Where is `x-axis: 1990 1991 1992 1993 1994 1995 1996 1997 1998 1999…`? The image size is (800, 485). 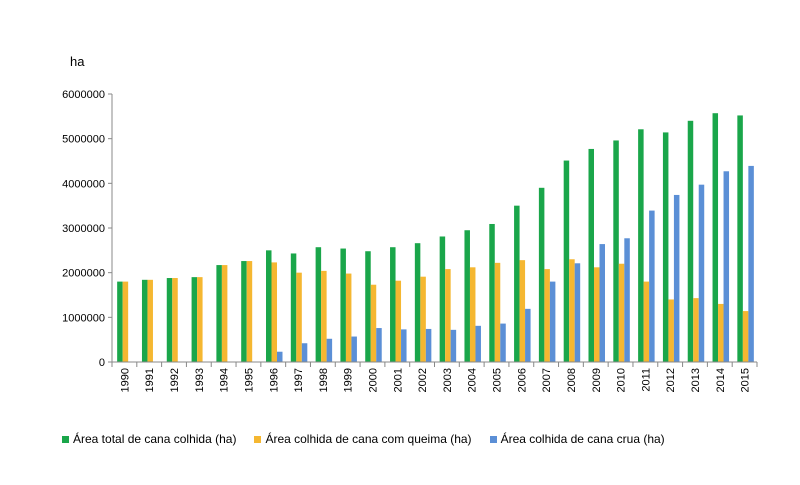 x-axis: 1990 1991 1992 1993 1994 1995 1996 1997 1998 1999… is located at coordinates (434, 376).